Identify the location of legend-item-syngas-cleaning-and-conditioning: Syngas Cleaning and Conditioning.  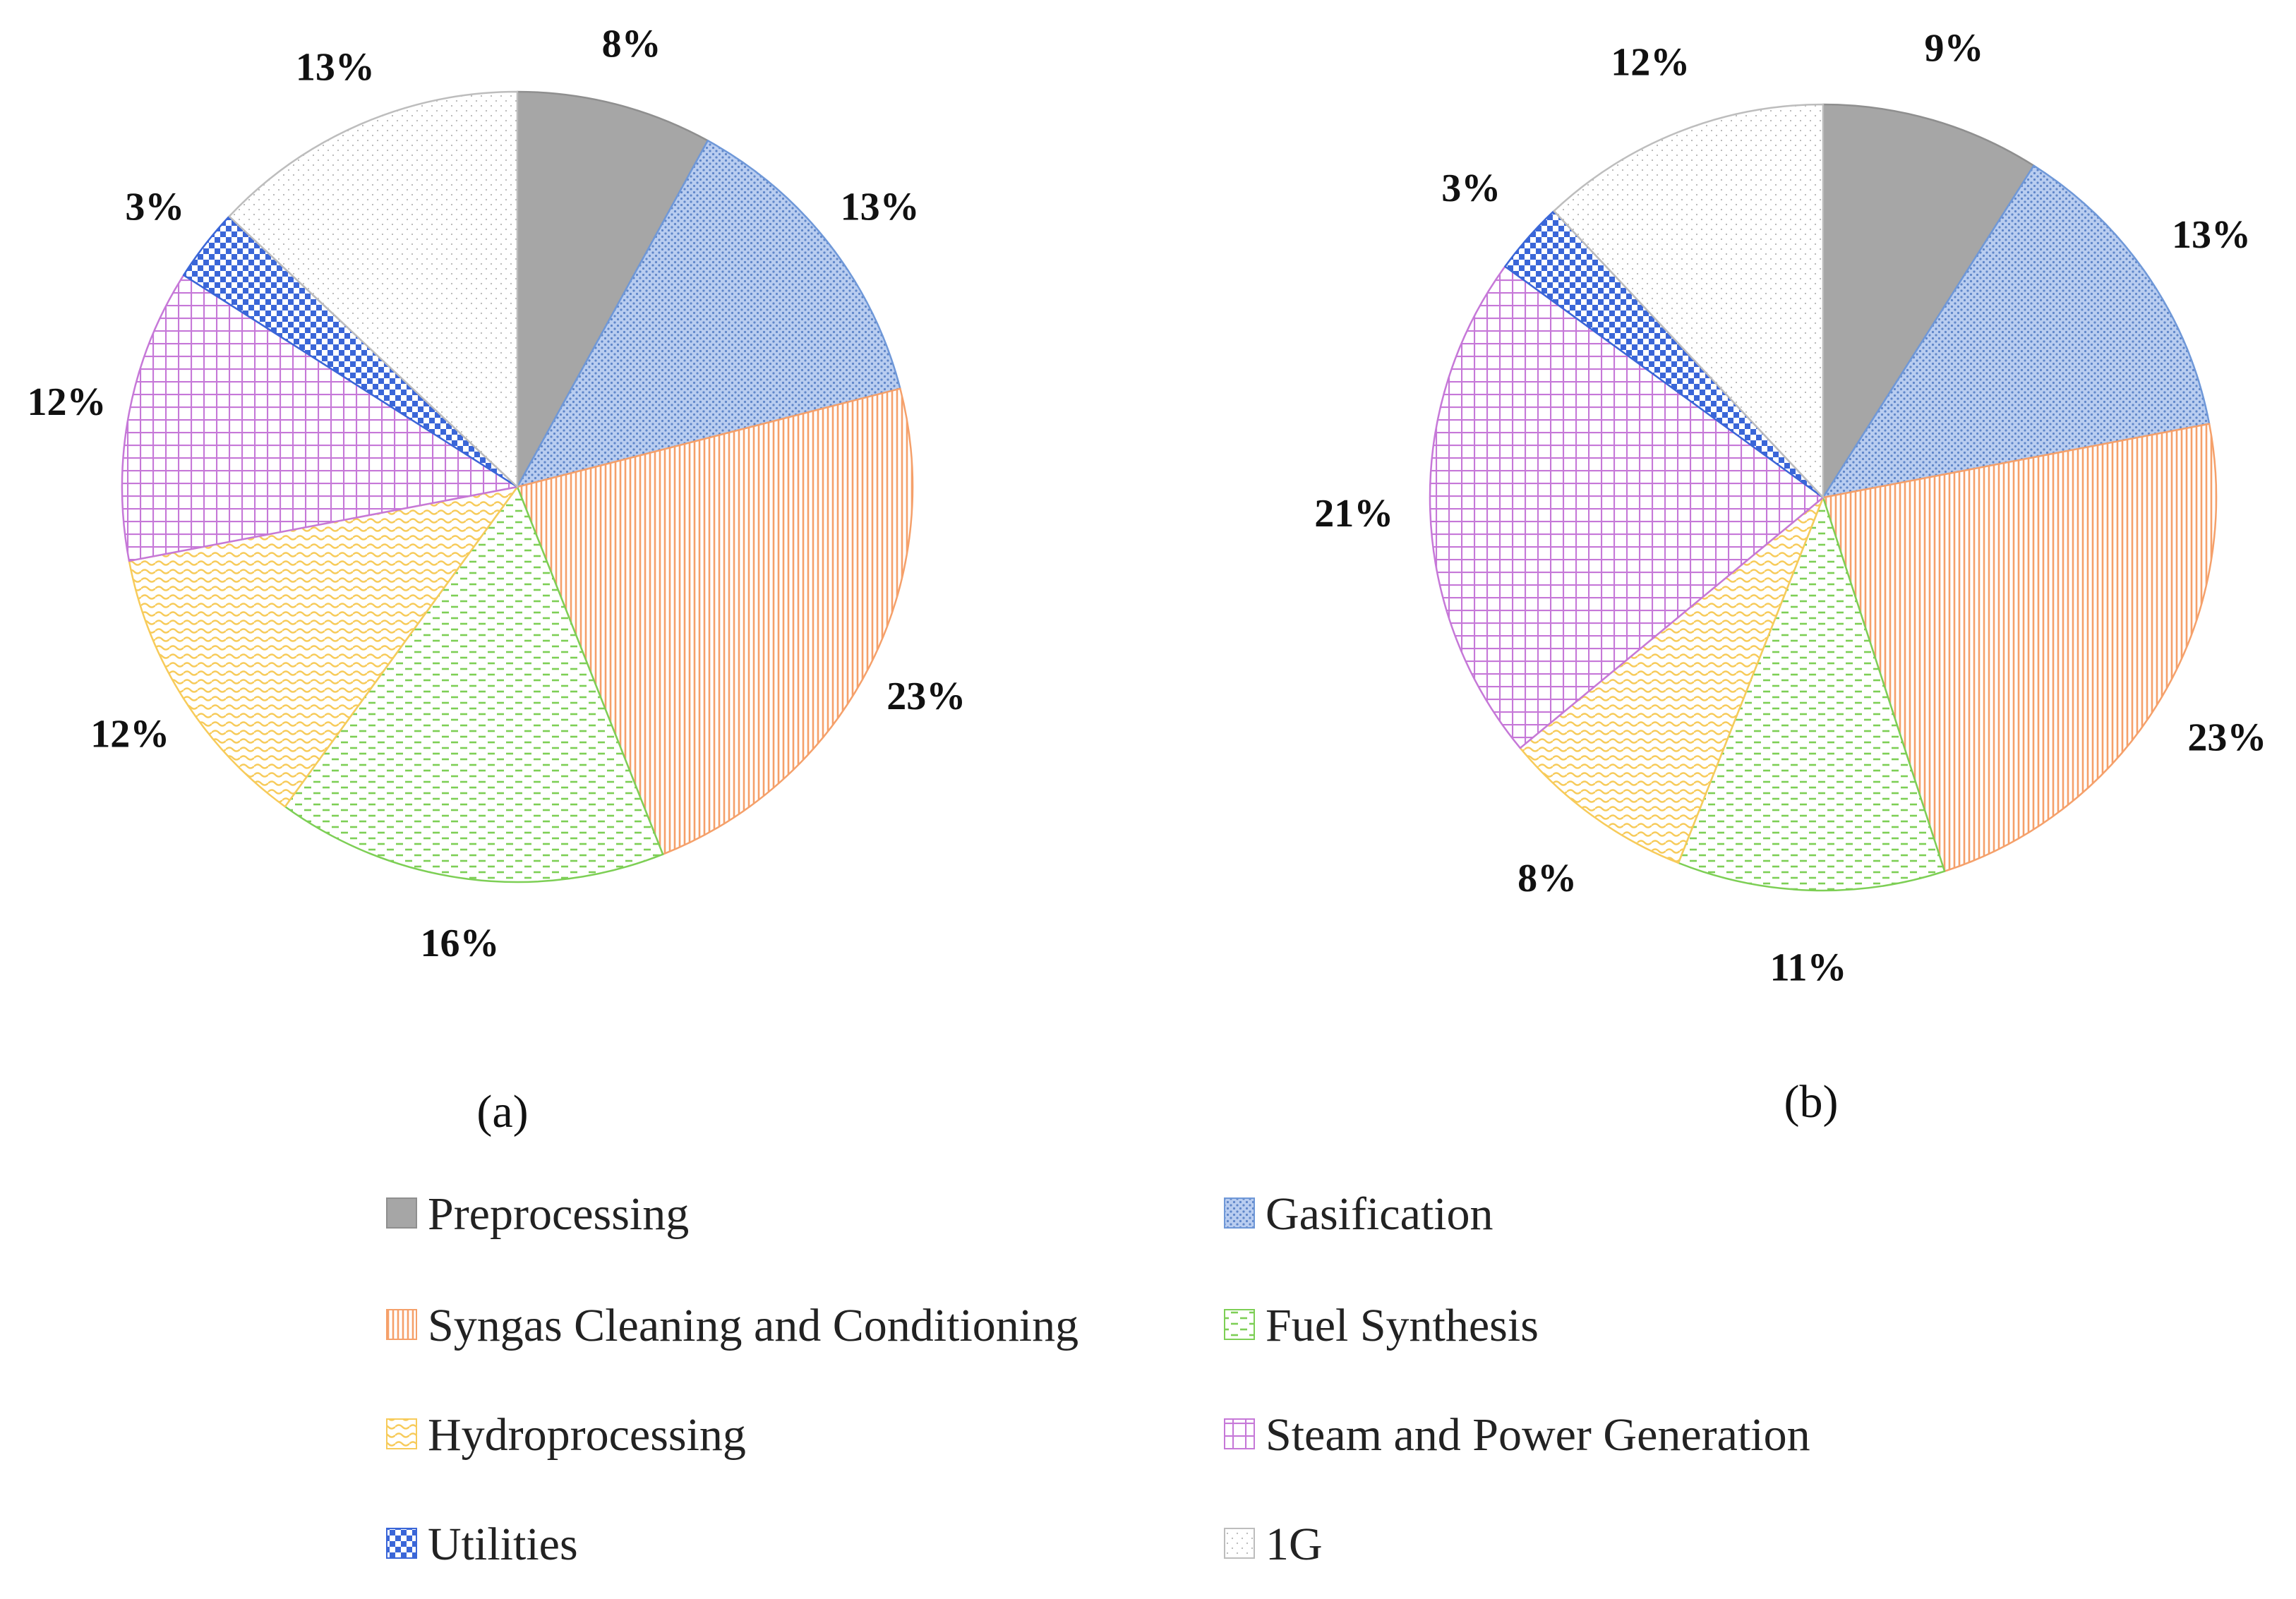
(732, 1325).